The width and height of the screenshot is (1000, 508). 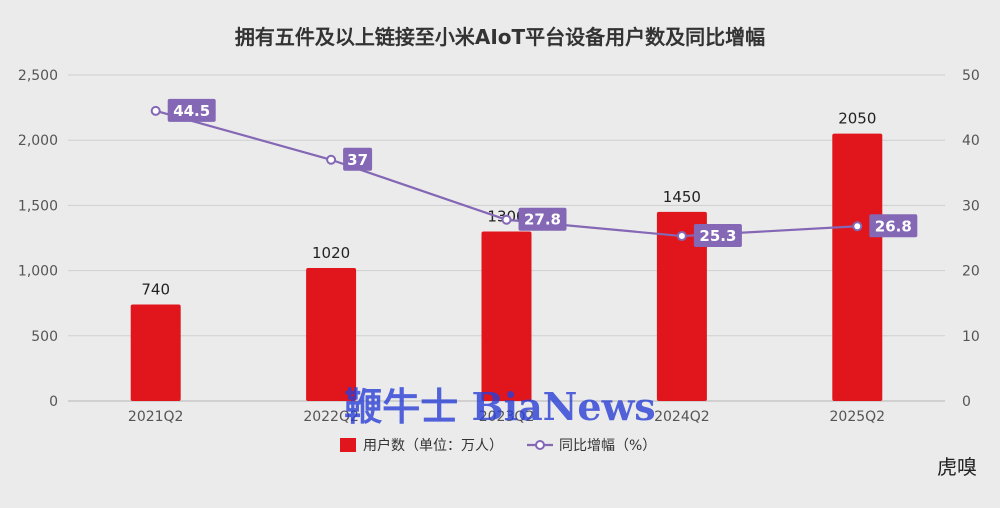 I want to click on right-tick-label: 40, so click(x=971, y=141).